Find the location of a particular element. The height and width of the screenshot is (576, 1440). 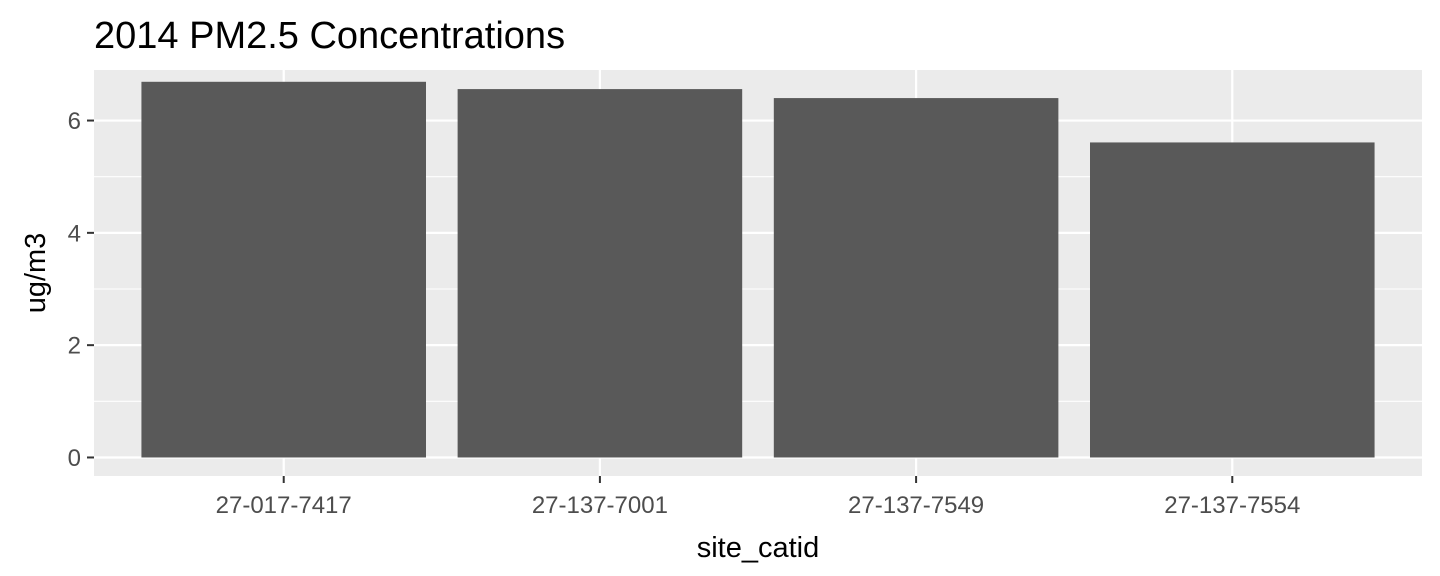

x-tick-label: 27-137-7554 is located at coordinates (1232, 505).